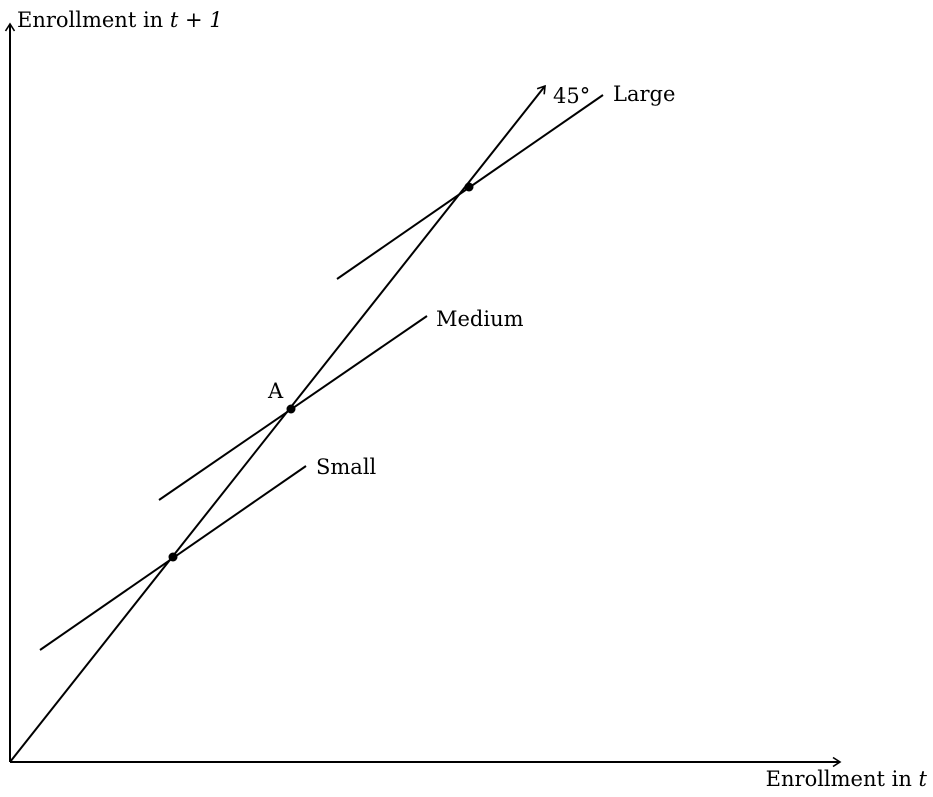 This screenshot has height=797, width=933. I want to click on large-intersection-point, so click(469, 187).